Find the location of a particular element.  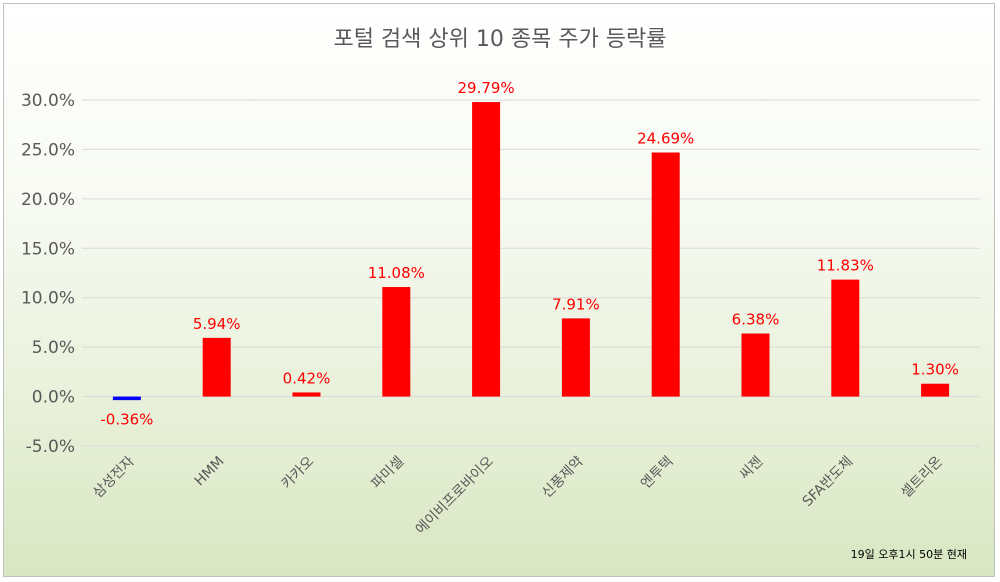

data-label: 11.08% is located at coordinates (396, 273).